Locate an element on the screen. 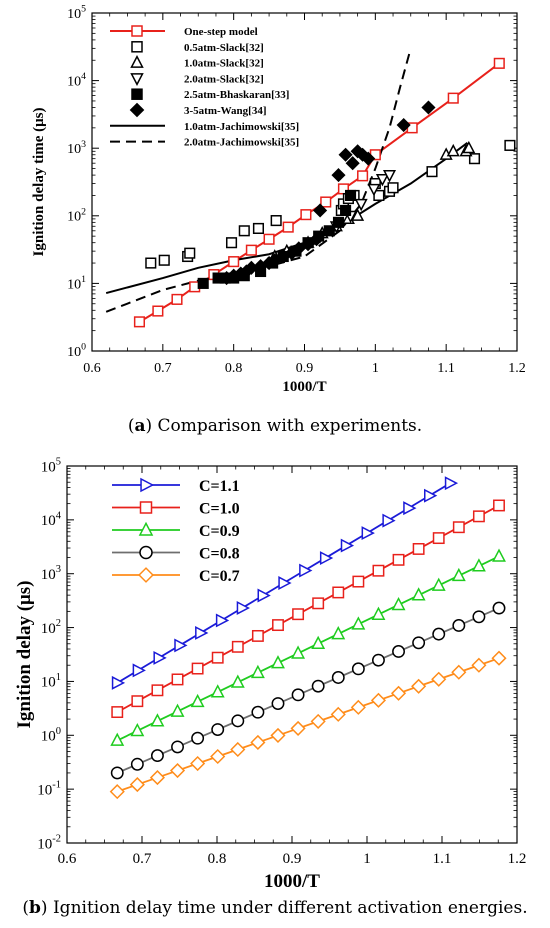  legend-label-0: C=1.1 is located at coordinates (219, 486).